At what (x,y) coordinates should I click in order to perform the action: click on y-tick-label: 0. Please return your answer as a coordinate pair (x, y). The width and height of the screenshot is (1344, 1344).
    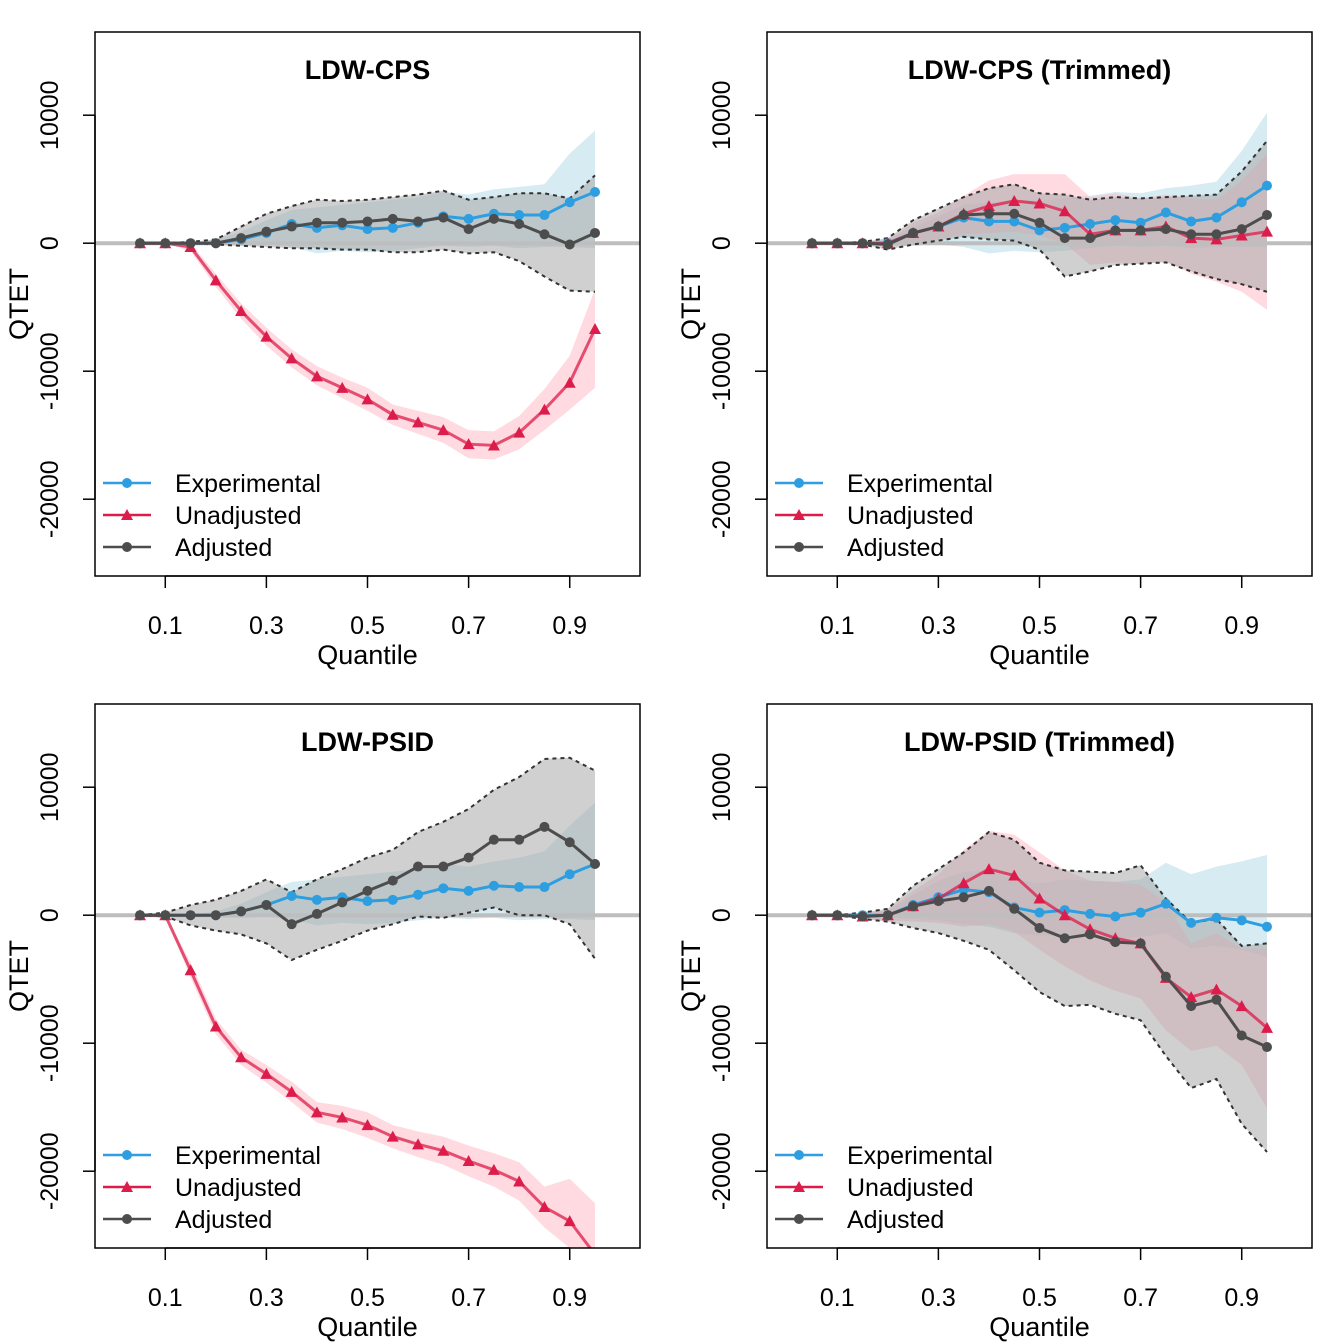
    Looking at the image, I should click on (50, 915).